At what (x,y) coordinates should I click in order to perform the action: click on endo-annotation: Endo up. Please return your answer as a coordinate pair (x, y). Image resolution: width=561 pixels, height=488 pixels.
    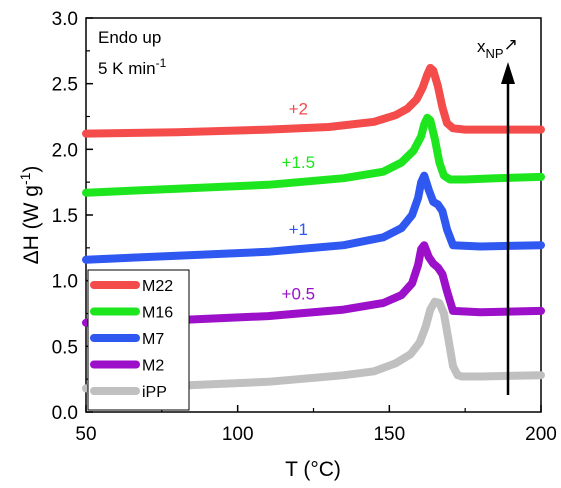
    Looking at the image, I should click on (129, 37).